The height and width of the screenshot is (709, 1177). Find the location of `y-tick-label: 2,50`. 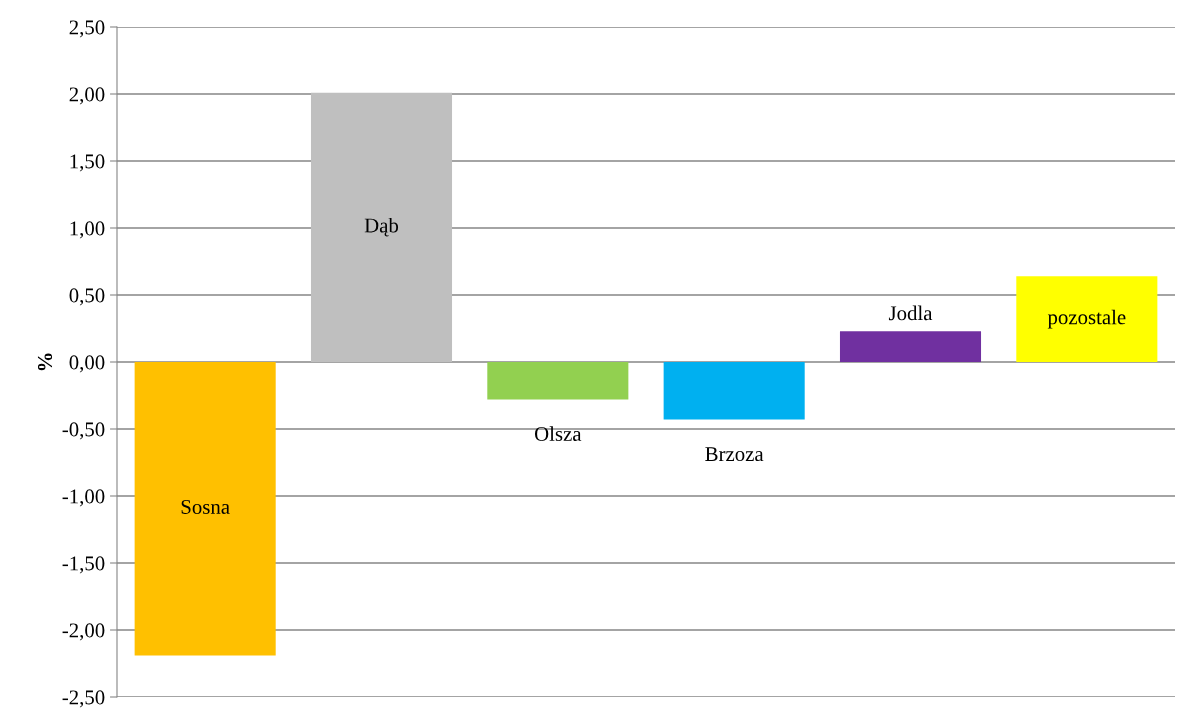

y-tick-label: 2,50 is located at coordinates (87, 29).